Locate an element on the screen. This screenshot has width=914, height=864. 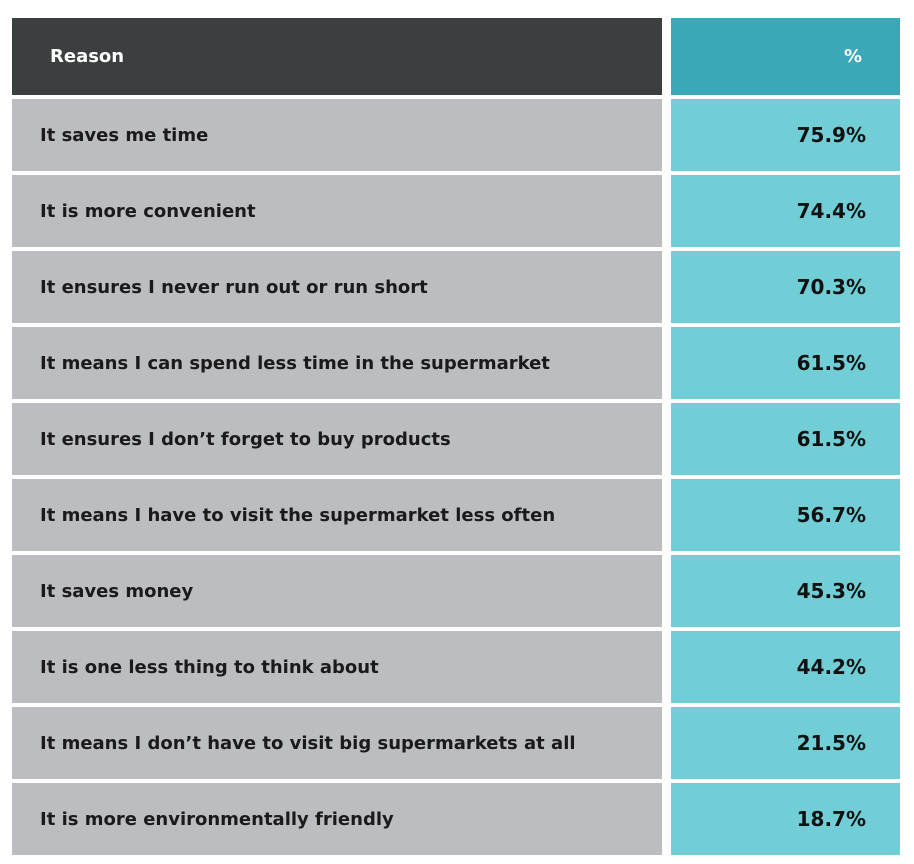
row-percent: 21.5% is located at coordinates (785, 743).